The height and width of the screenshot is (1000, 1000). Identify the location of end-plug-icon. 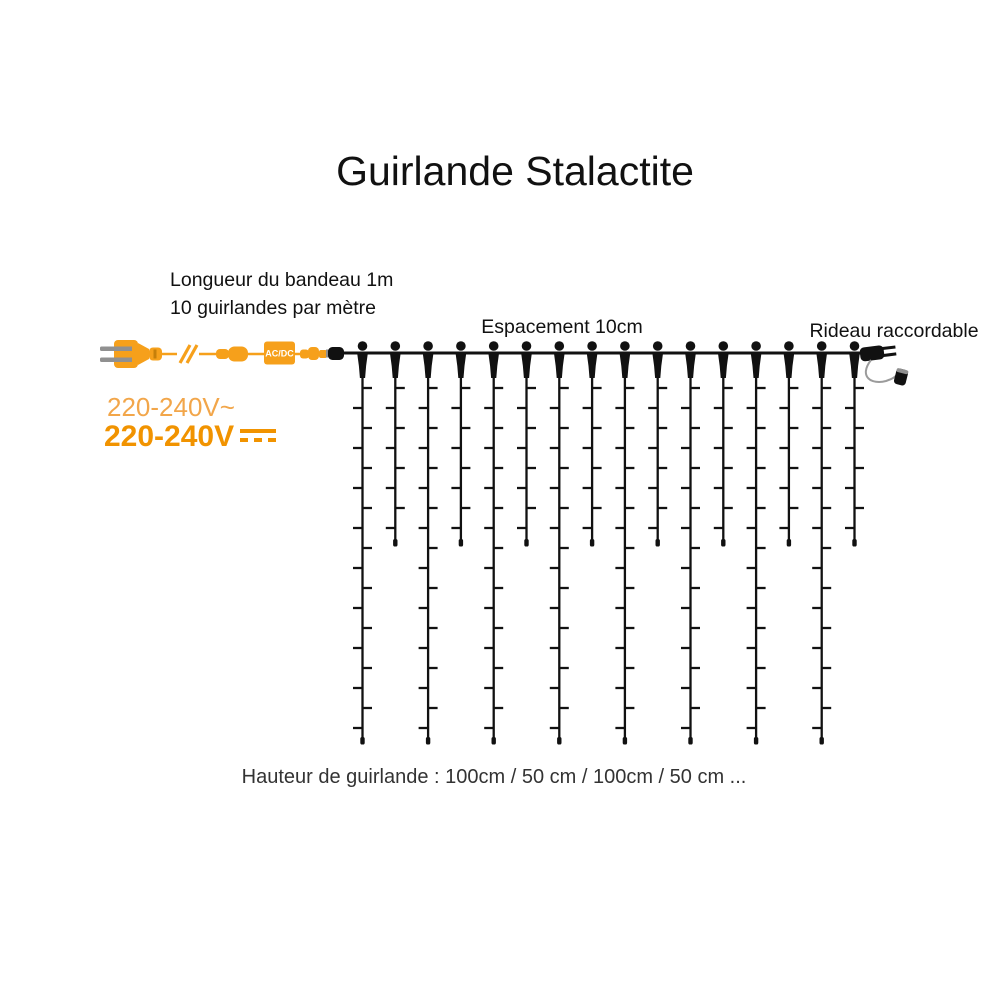
(878, 353).